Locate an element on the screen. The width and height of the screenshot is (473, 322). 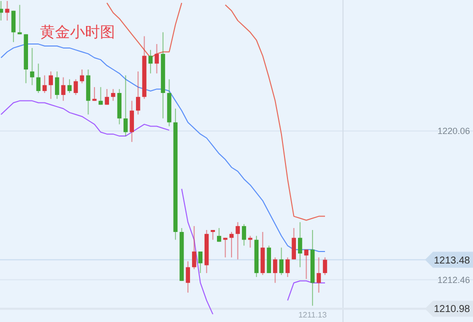
text: 黄金小时图 is located at coordinates (77, 32).